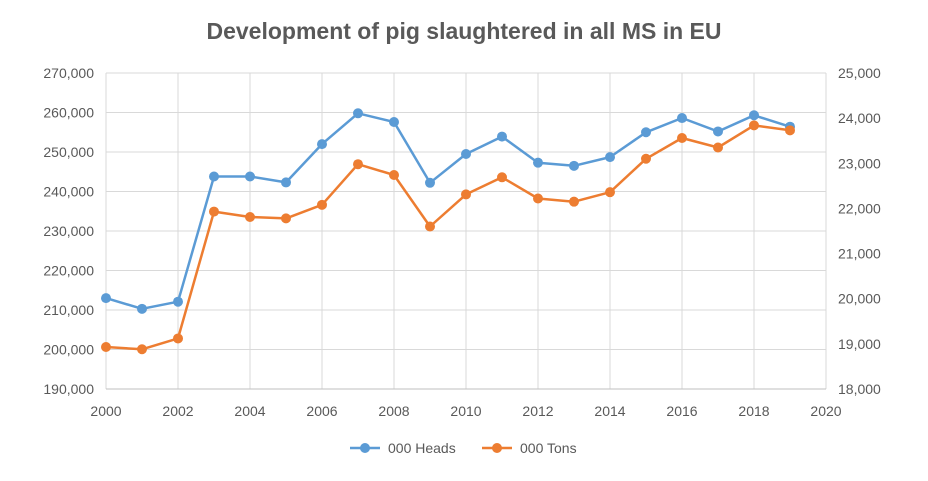 This screenshot has width=928, height=481. What do you see at coordinates (859, 254) in the screenshot?
I see `y-right-tick-label: 21,000` at bounding box center [859, 254].